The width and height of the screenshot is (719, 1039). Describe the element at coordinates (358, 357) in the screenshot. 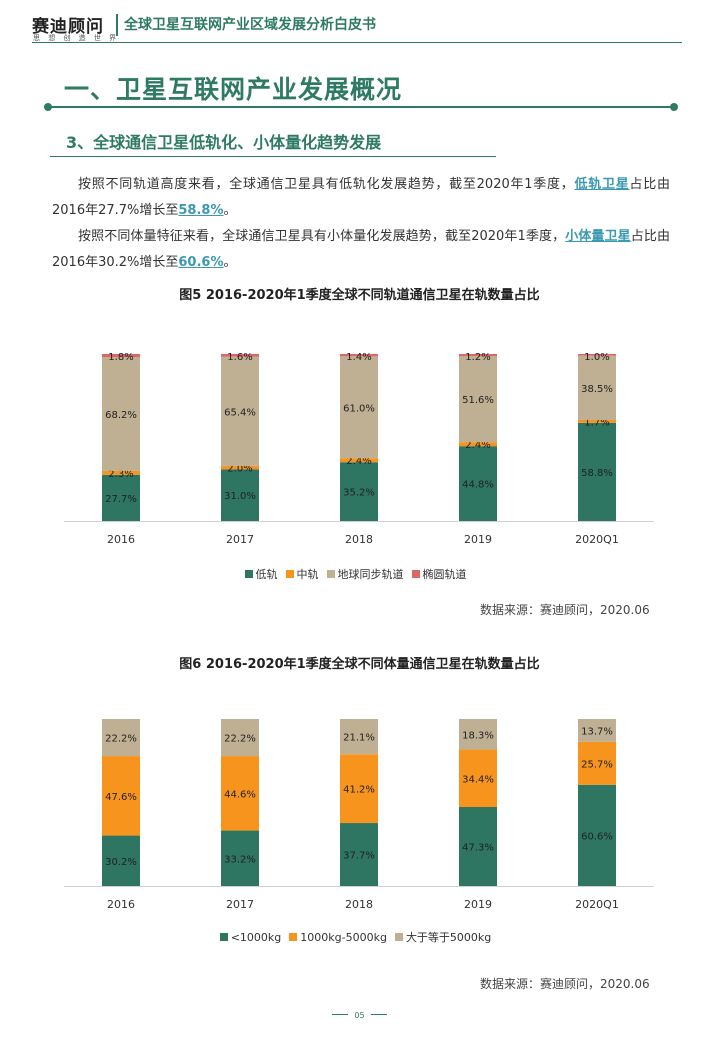

I see `data-label: 1.4%` at that location.